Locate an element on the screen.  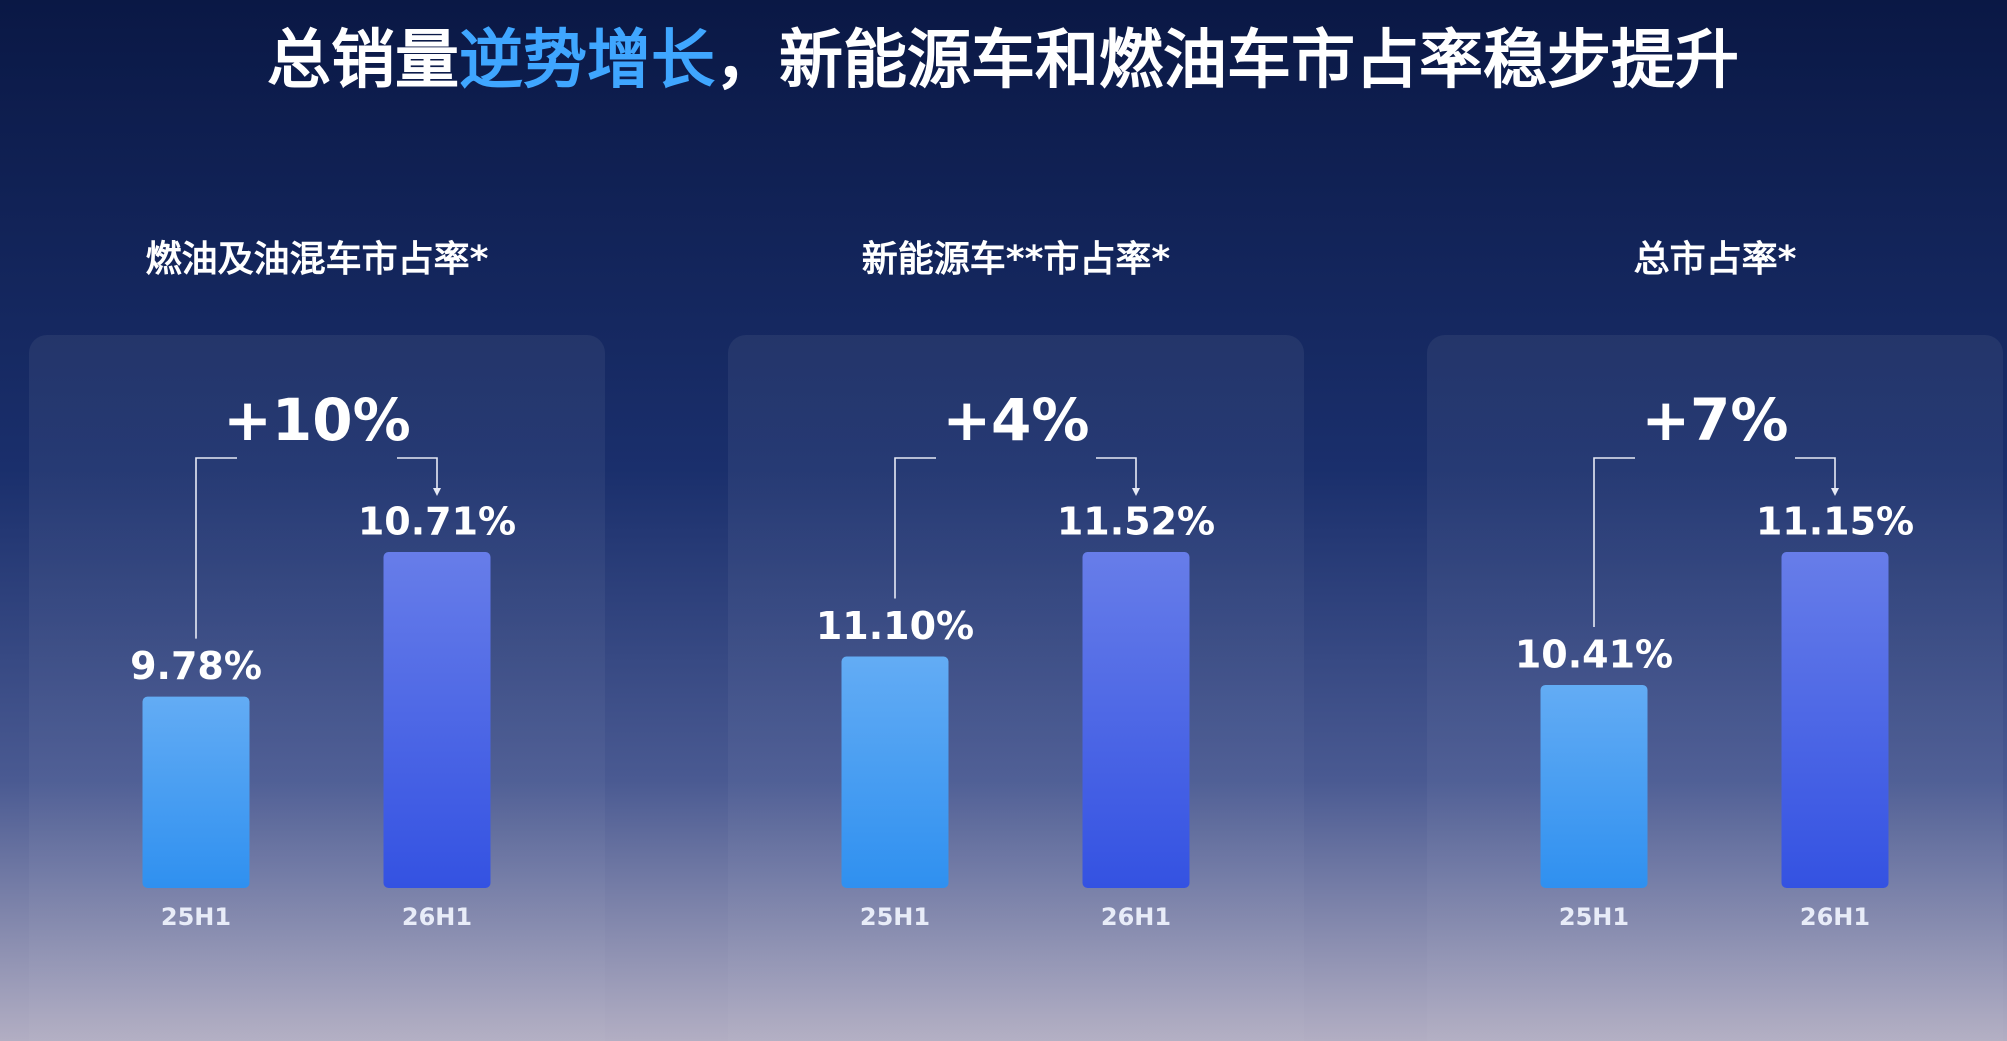
chart-title: 燃油及油混车市占率* is located at coordinates (317, 259).